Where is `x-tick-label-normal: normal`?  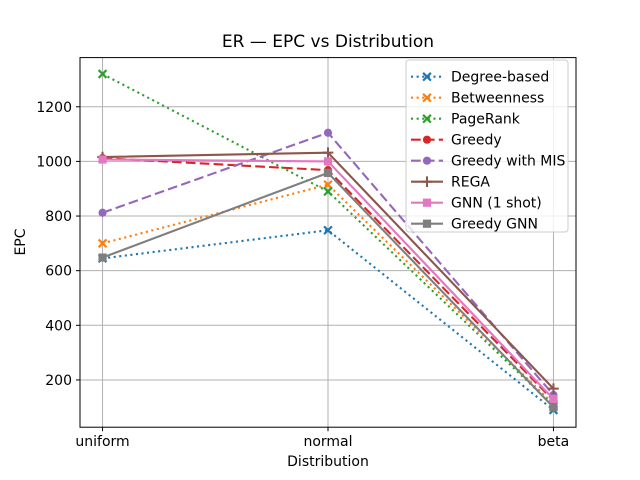 x-tick-label-normal: normal is located at coordinates (327, 442).